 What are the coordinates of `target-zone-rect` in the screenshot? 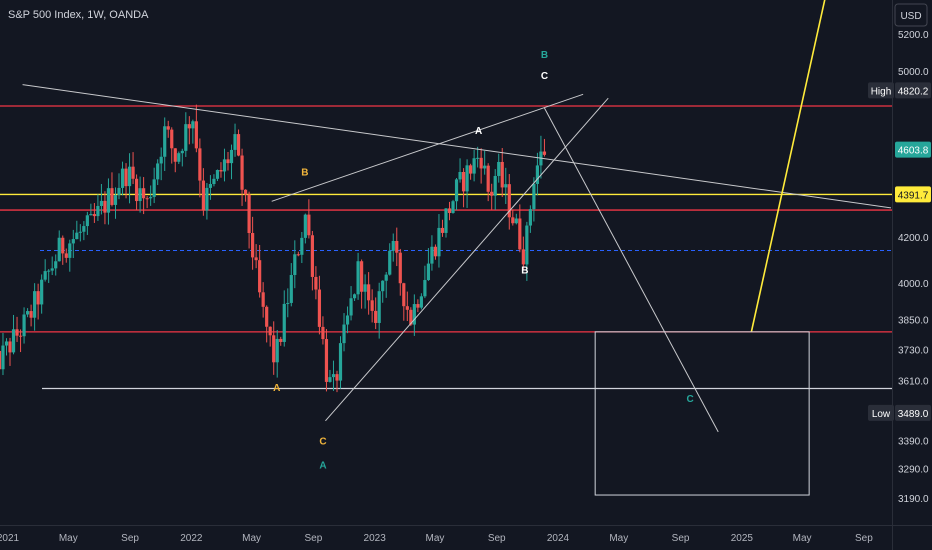 It's located at (702, 413).